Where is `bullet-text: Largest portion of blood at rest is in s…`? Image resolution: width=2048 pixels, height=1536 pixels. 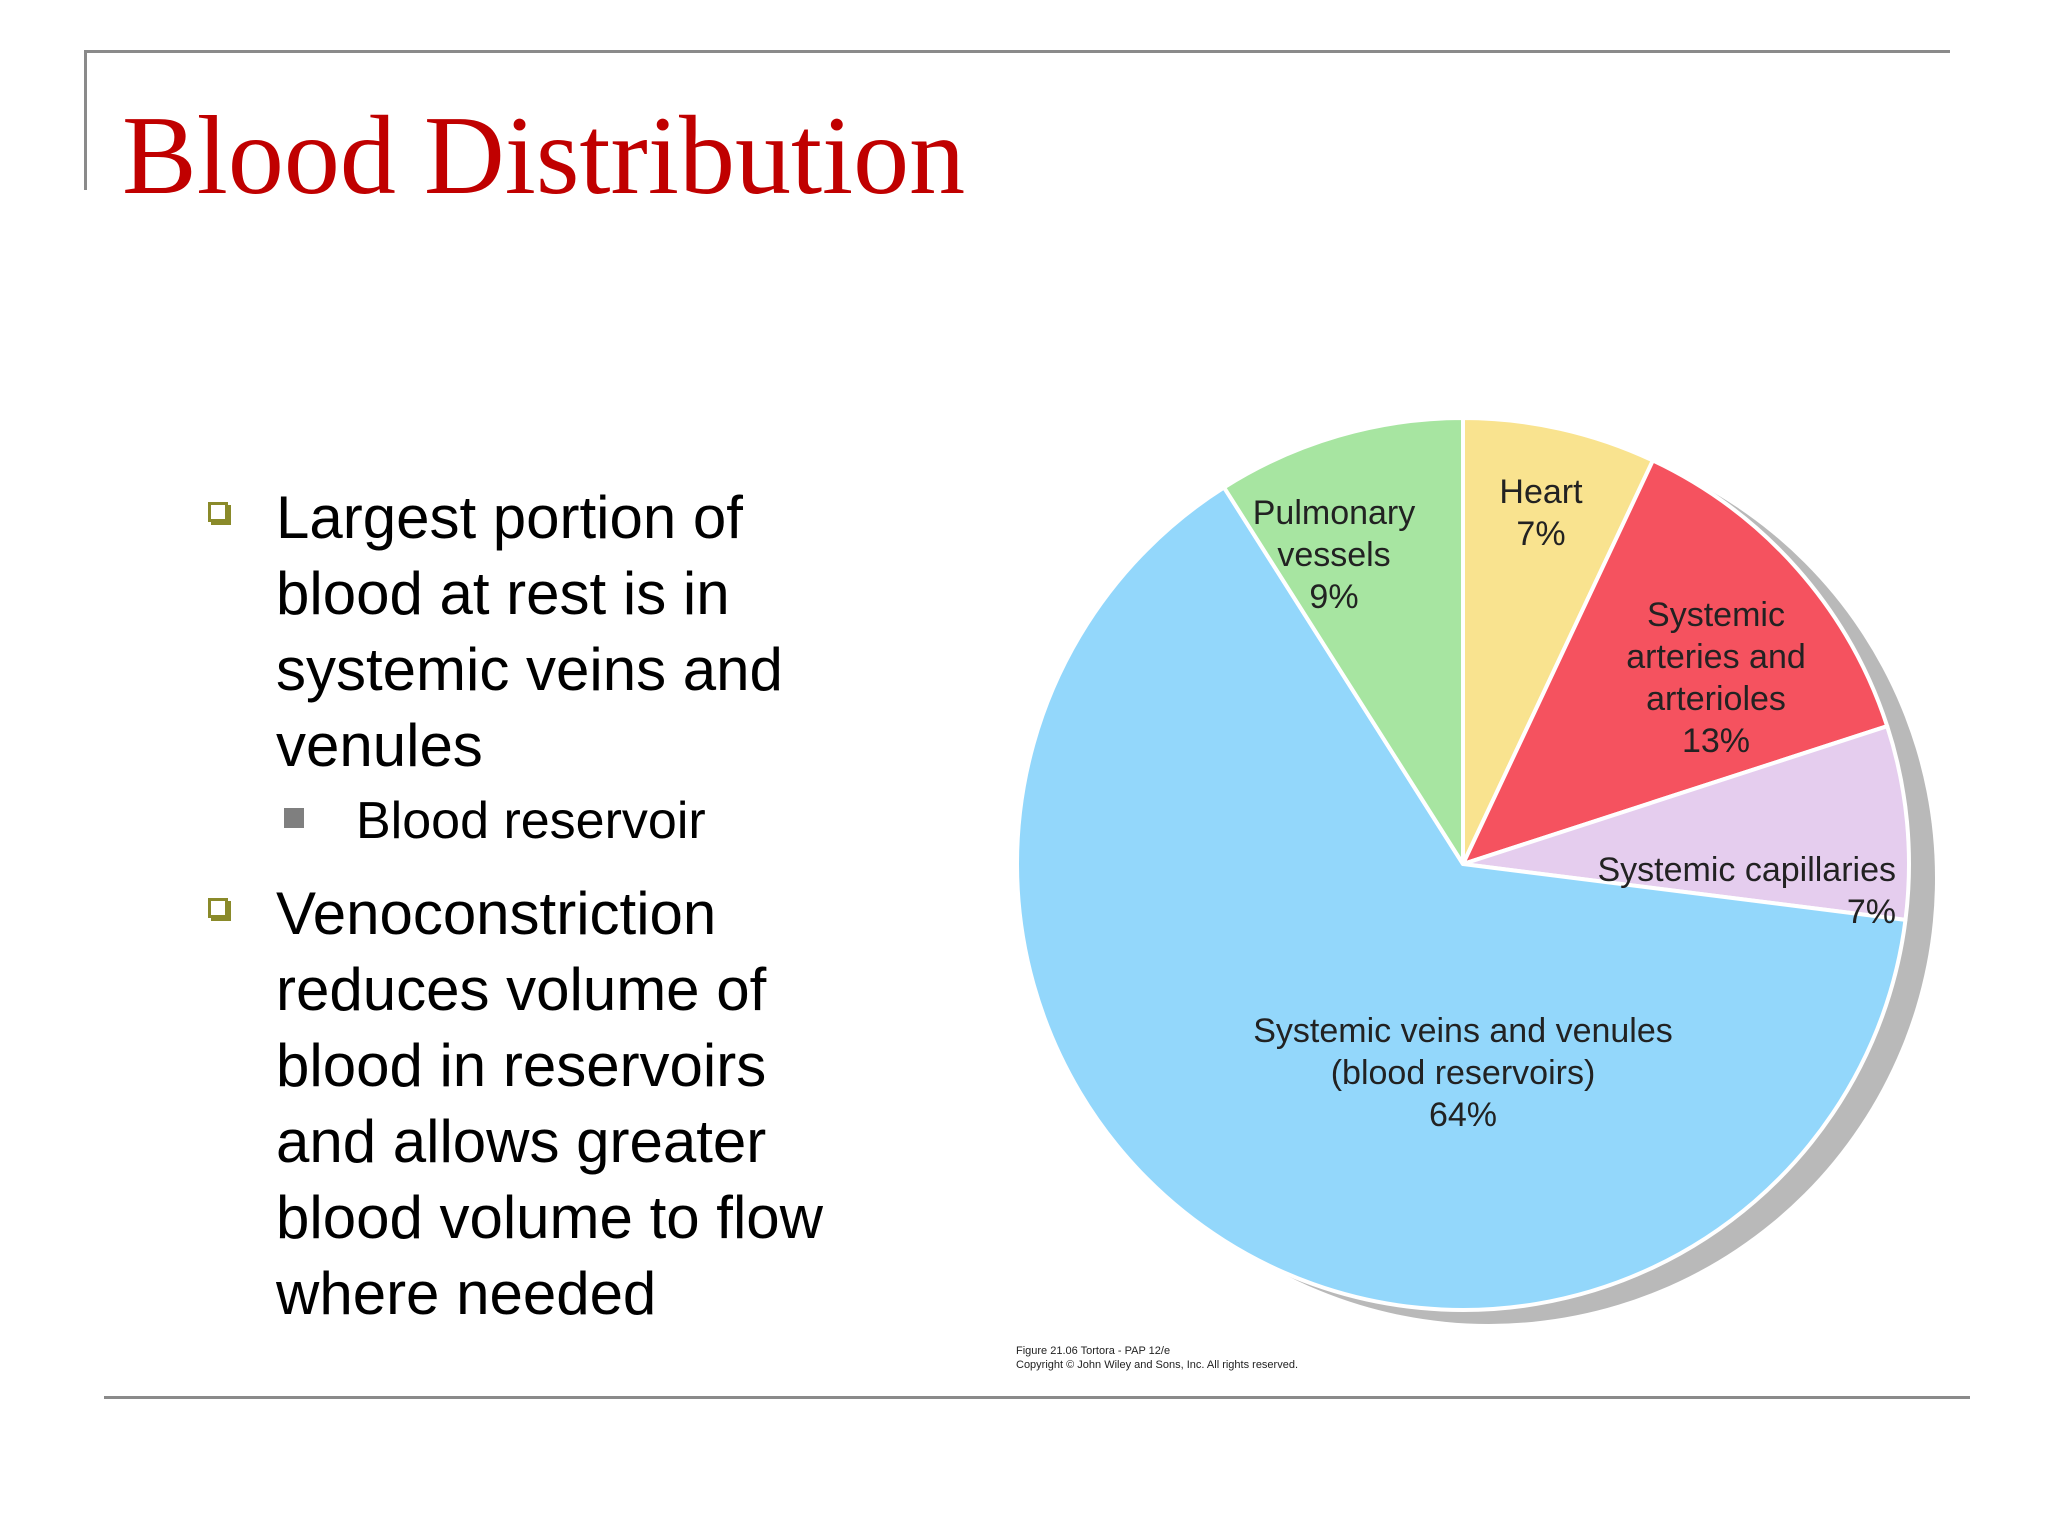 bullet-text: Largest portion of blood at rest is in s… is located at coordinates (529, 631).